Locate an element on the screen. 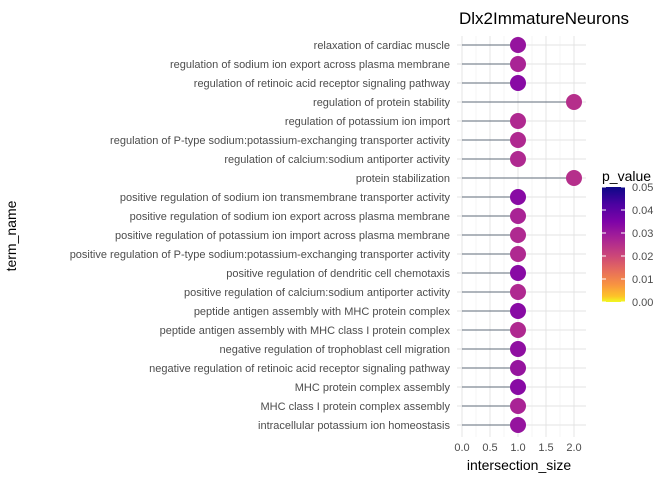  x-axis-label: intersection_size is located at coordinates (519, 465).